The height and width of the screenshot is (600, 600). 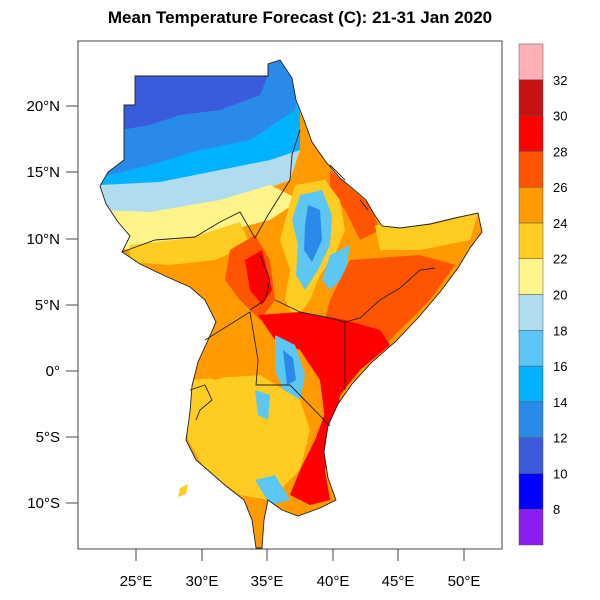 I want to click on x-axis: 25°E 30°E 35°E 40°E 45°E 50°E, so click(x=300, y=569).